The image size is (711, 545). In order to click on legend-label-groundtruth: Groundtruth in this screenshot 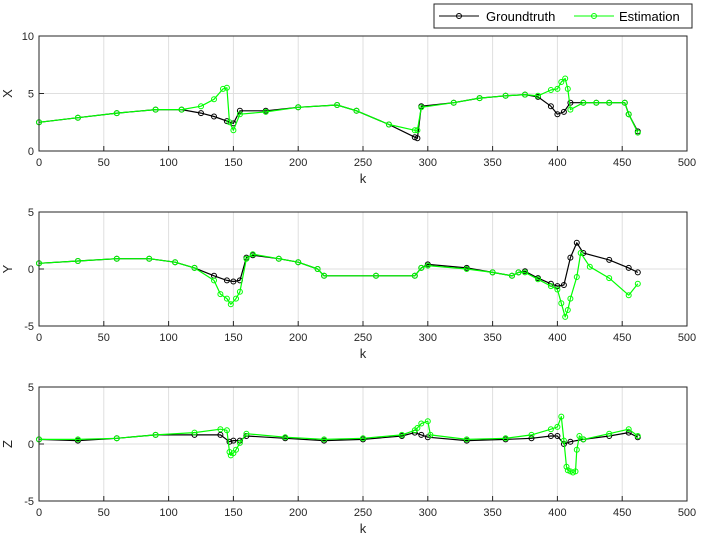, I will do `click(520, 16)`.